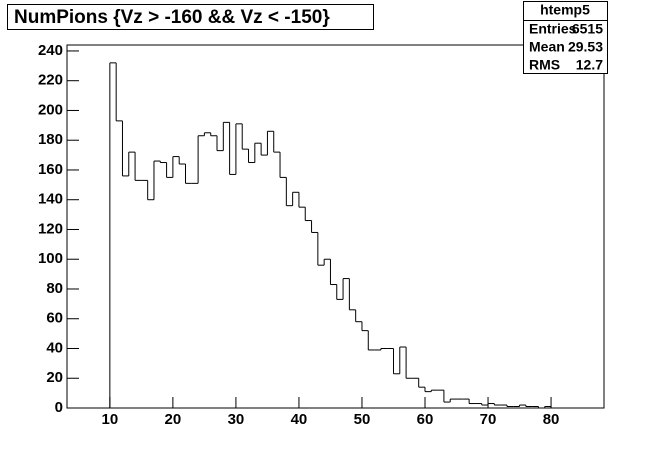 This screenshot has width=672, height=454. What do you see at coordinates (488, 419) in the screenshot?
I see `x-tick-label: 70` at bounding box center [488, 419].